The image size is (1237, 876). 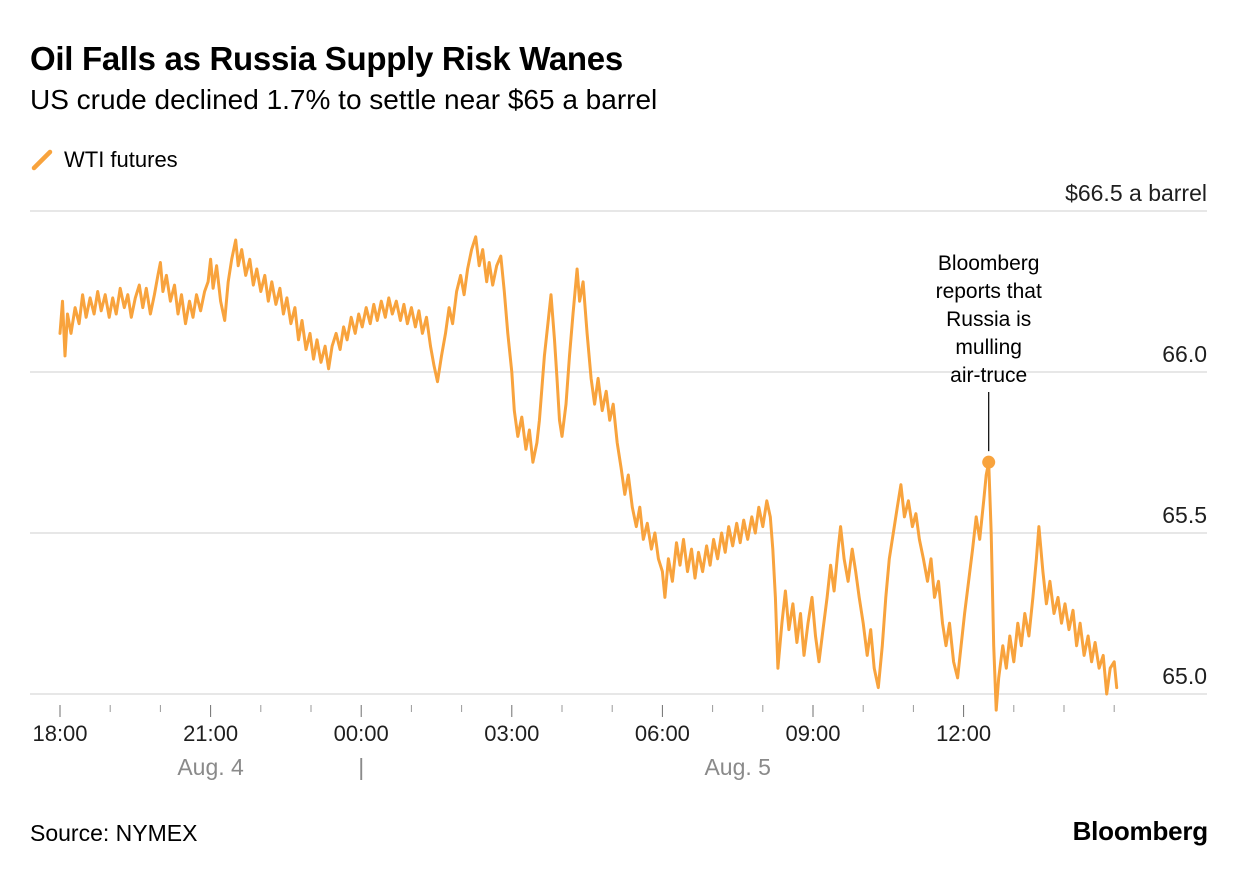 I want to click on wti-series-slash-icon, so click(x=42, y=160).